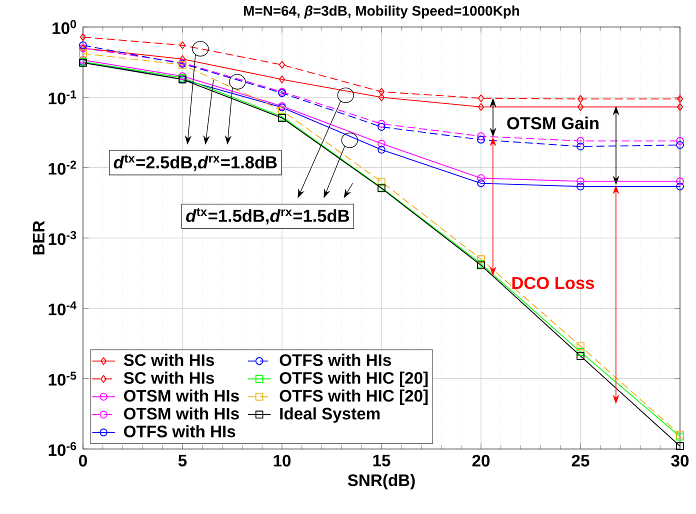 Image resolution: width=696 pixels, height=514 pixels. What do you see at coordinates (680, 460) in the screenshot?
I see `x-tick-label: 30` at bounding box center [680, 460].